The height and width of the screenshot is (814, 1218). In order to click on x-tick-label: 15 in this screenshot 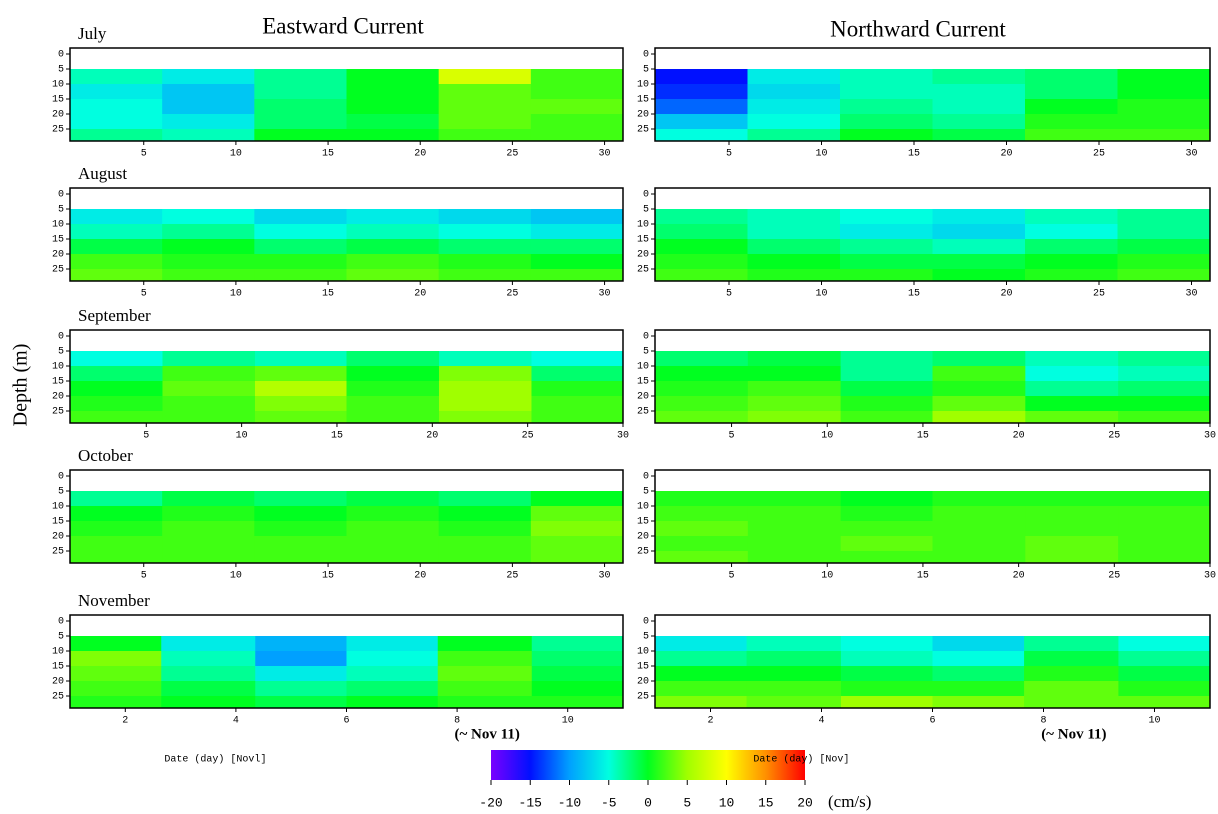, I will do `click(337, 436)`.